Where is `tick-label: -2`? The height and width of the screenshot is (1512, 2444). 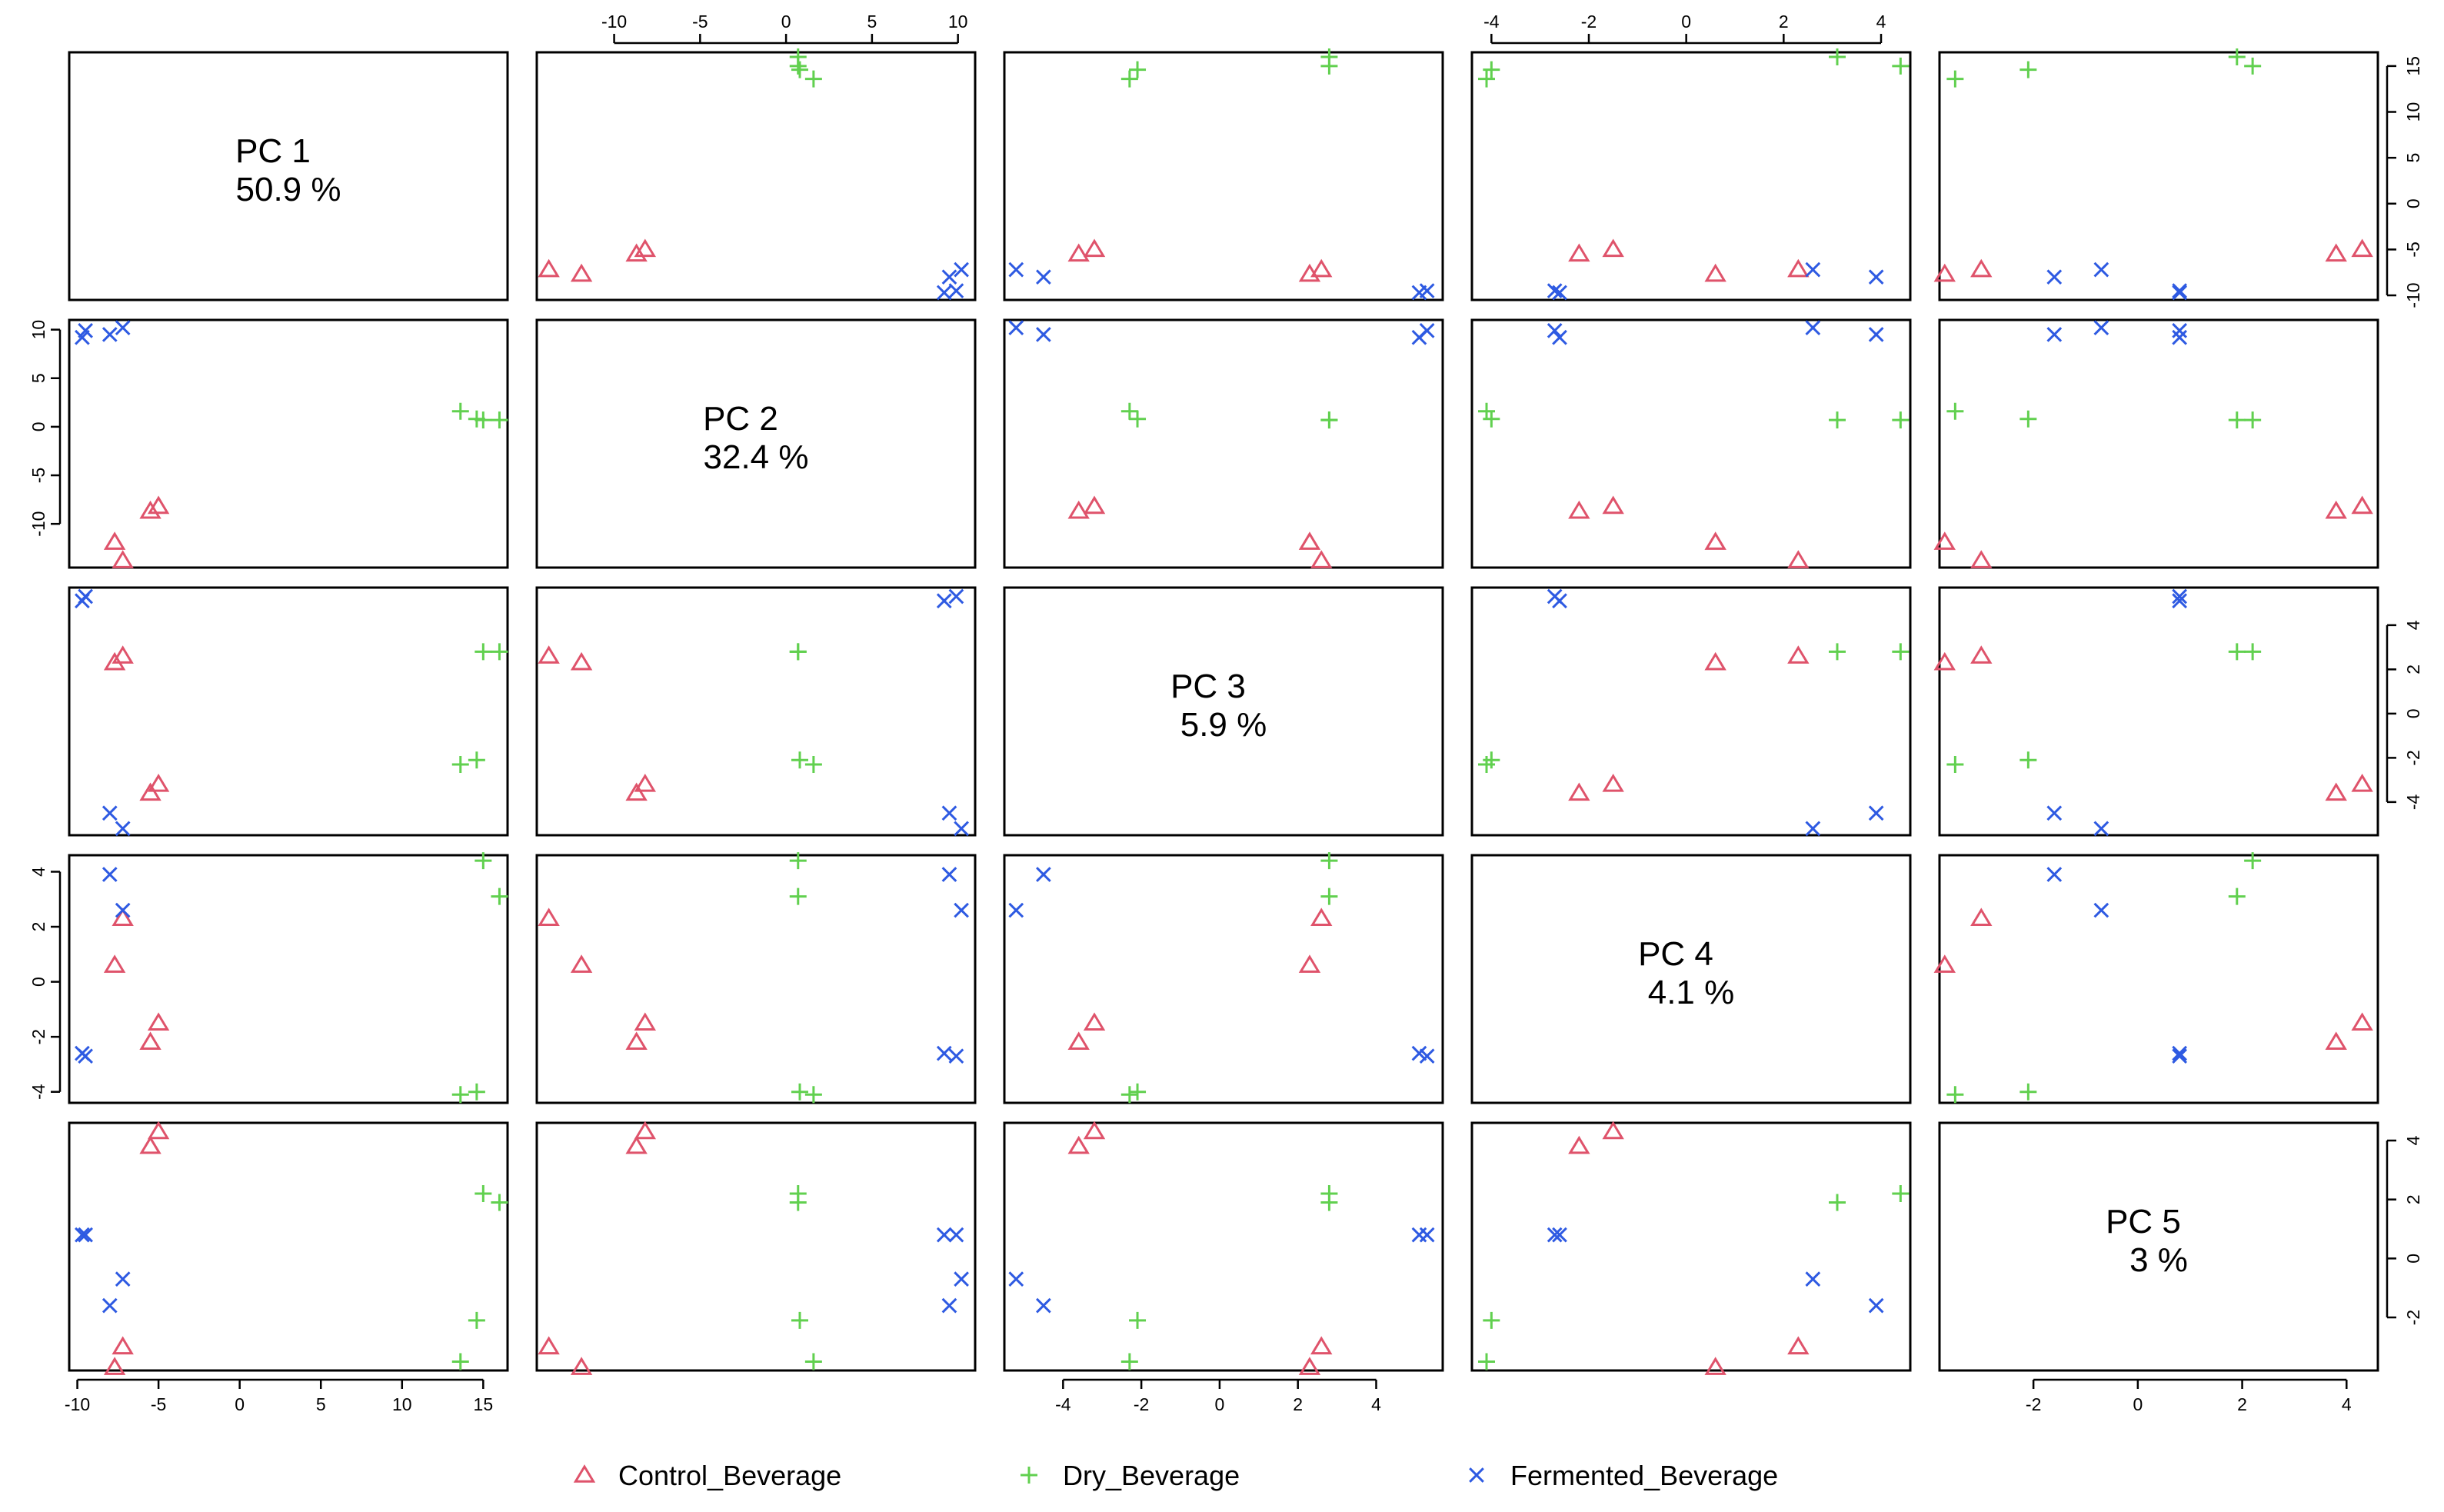 tick-label: -2 is located at coordinates (2034, 1404).